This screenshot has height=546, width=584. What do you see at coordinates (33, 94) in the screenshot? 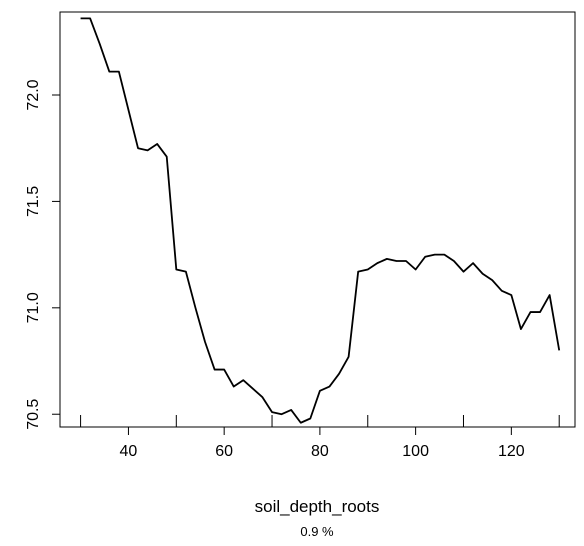
I see `y-tick-label: 72.0` at bounding box center [33, 94].